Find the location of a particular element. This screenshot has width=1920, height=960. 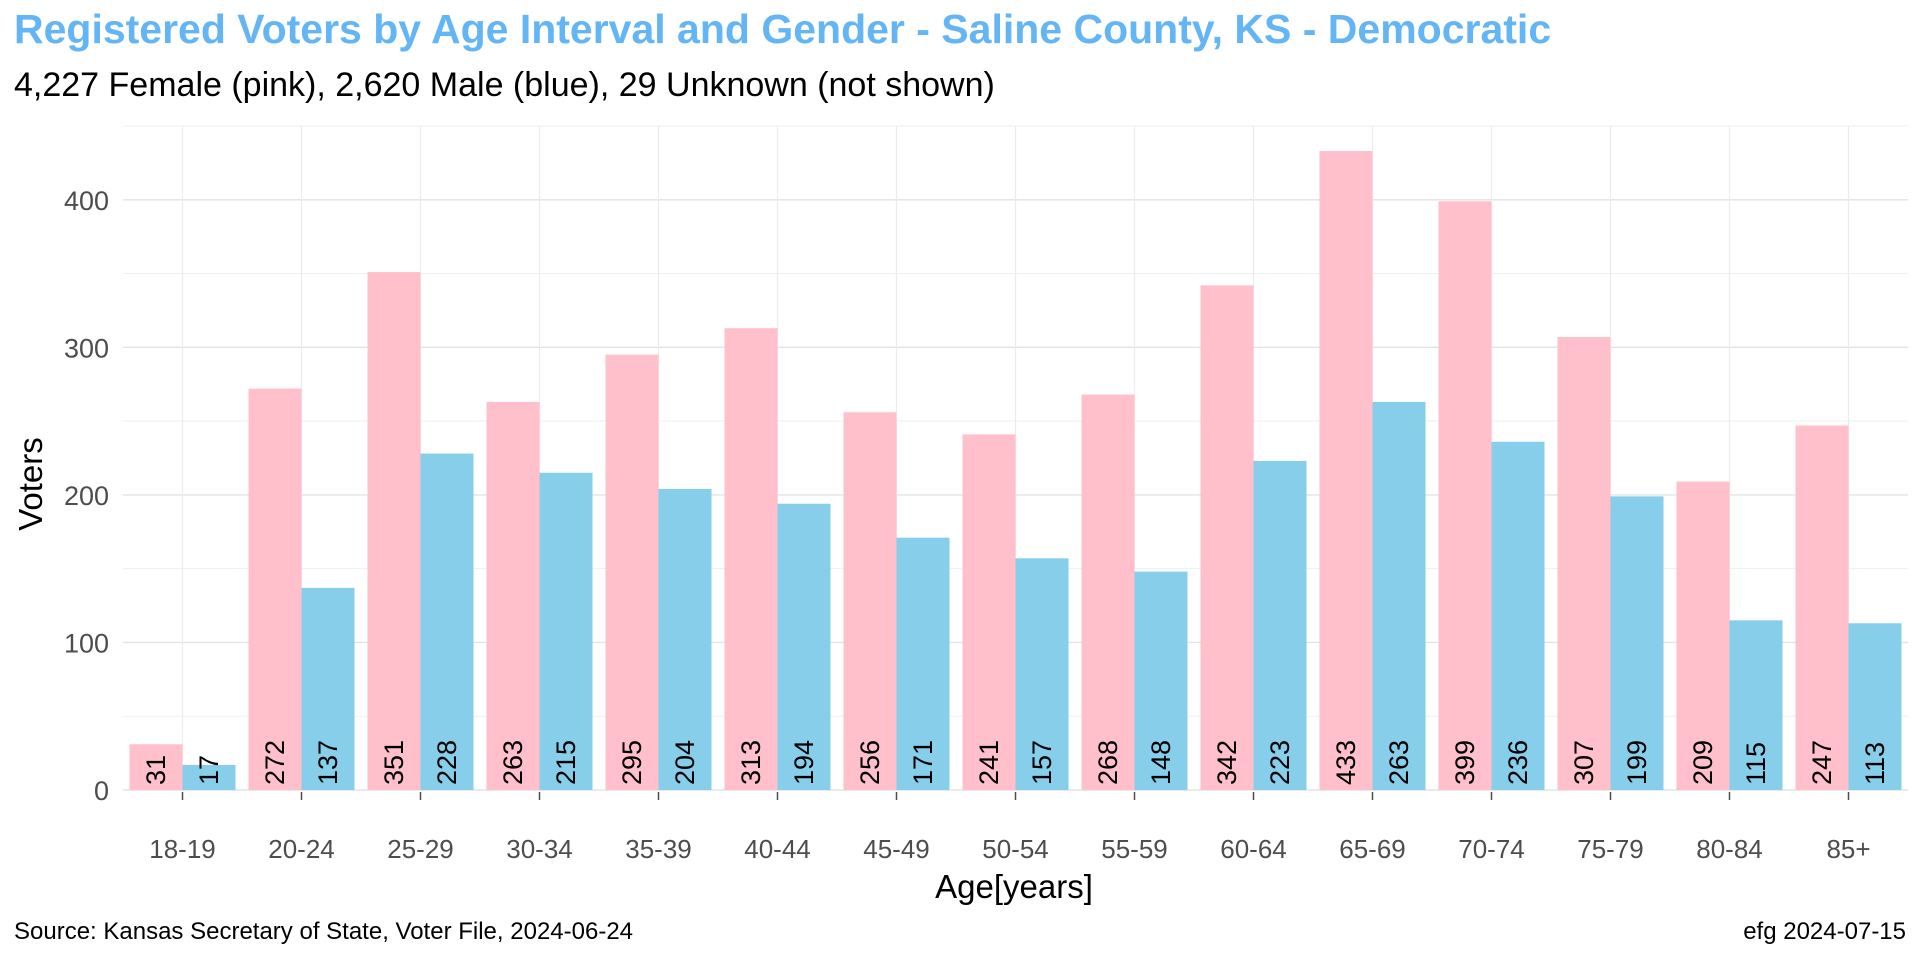

x-tick-label: 70-74 is located at coordinates (1491, 849).